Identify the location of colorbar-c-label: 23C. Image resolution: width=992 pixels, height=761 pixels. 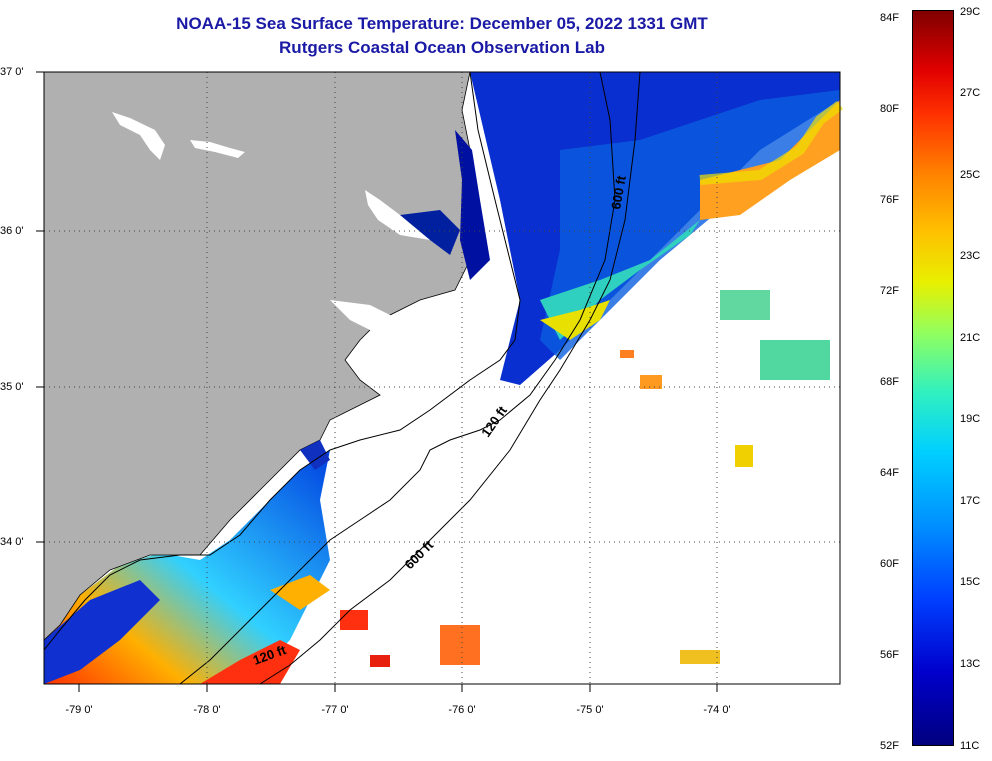
(970, 256).